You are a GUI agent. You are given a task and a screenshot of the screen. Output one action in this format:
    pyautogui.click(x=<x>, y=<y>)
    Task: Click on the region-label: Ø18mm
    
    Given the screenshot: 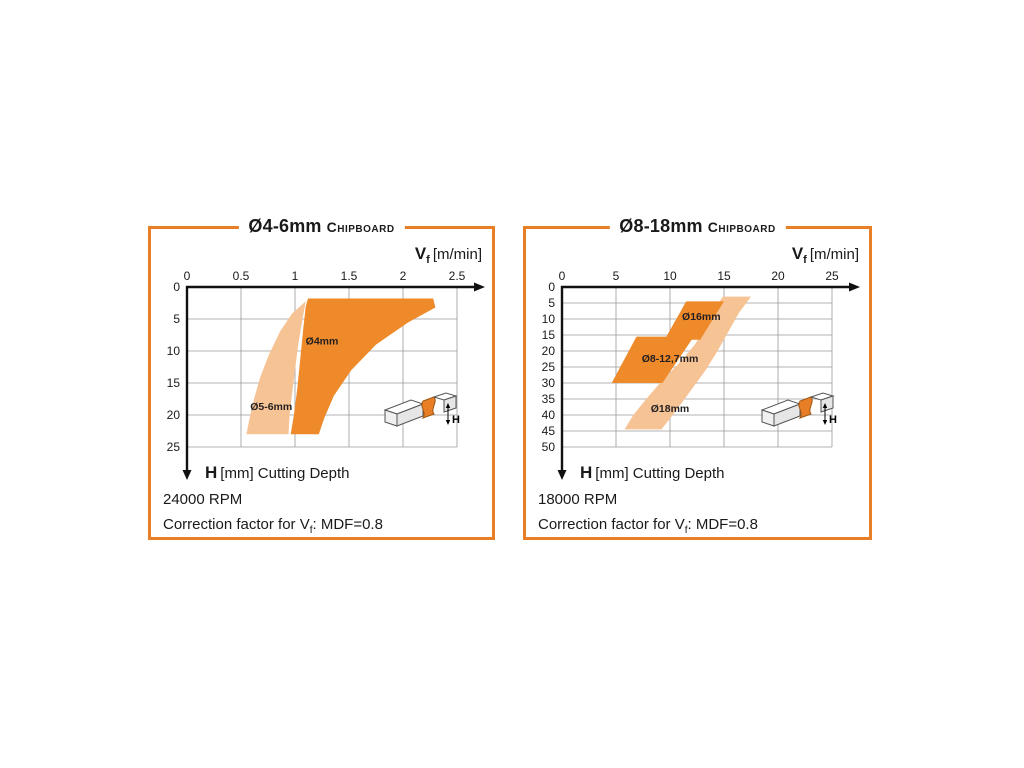 What is the action you would take?
    pyautogui.click(x=670, y=409)
    